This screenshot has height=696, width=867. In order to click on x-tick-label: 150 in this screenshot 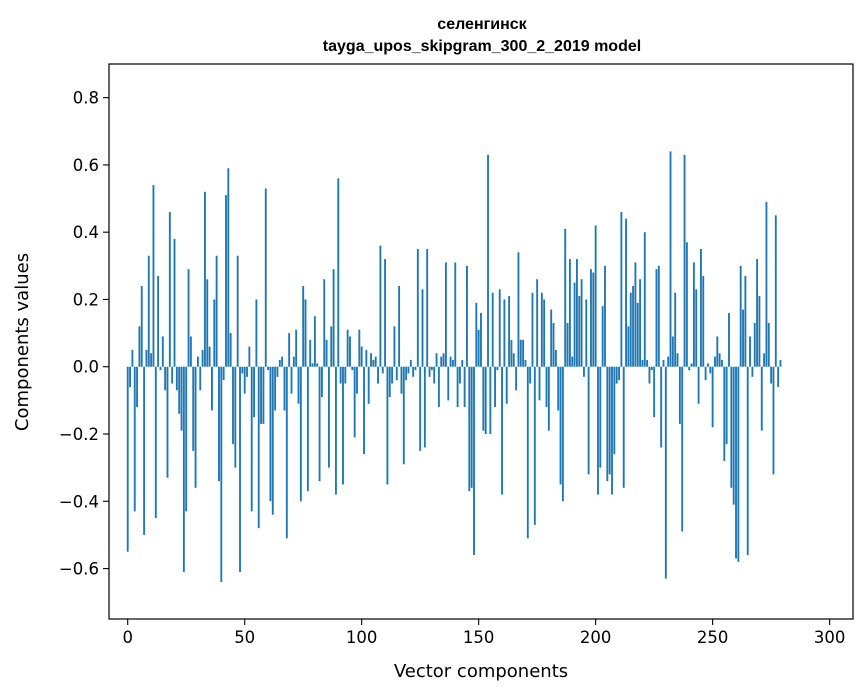, I will do `click(479, 637)`.